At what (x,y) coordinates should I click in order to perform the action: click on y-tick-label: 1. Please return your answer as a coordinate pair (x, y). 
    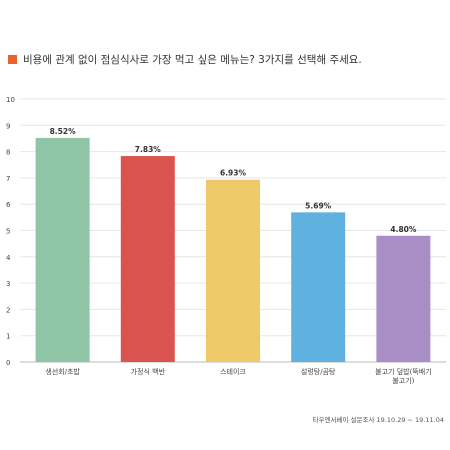
    Looking at the image, I should click on (8, 337).